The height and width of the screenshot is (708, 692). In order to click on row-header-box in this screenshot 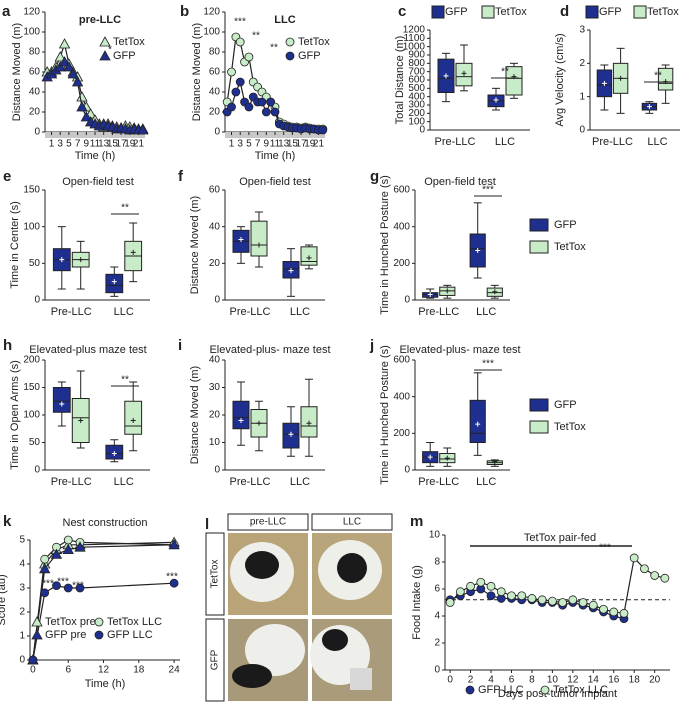, I will do `click(215, 660)`.